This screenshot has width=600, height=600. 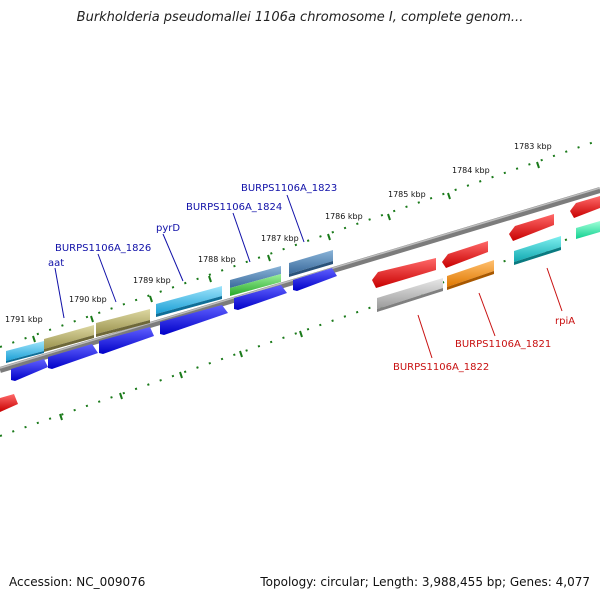 I want to click on gene-label-rpia: rpiA, so click(x=565, y=321).